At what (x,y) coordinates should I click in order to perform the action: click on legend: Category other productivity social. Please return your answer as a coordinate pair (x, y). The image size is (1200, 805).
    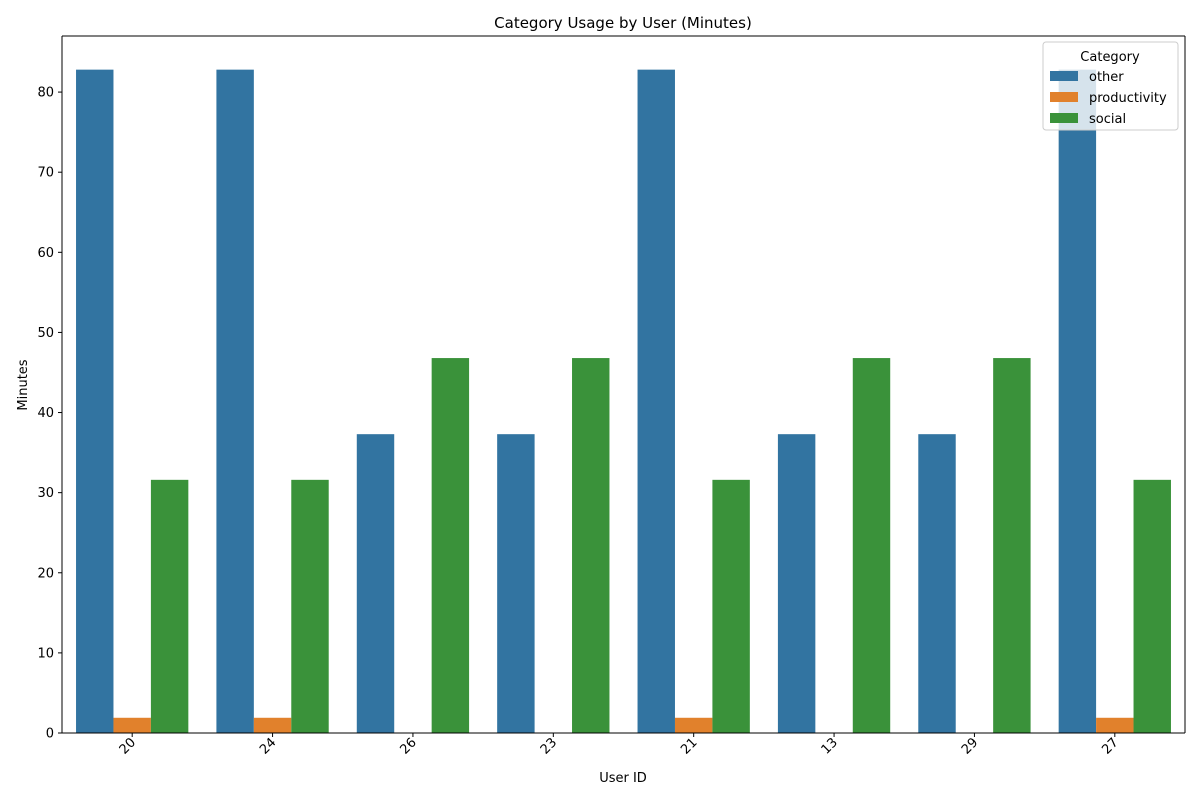
    Looking at the image, I should click on (1110, 86).